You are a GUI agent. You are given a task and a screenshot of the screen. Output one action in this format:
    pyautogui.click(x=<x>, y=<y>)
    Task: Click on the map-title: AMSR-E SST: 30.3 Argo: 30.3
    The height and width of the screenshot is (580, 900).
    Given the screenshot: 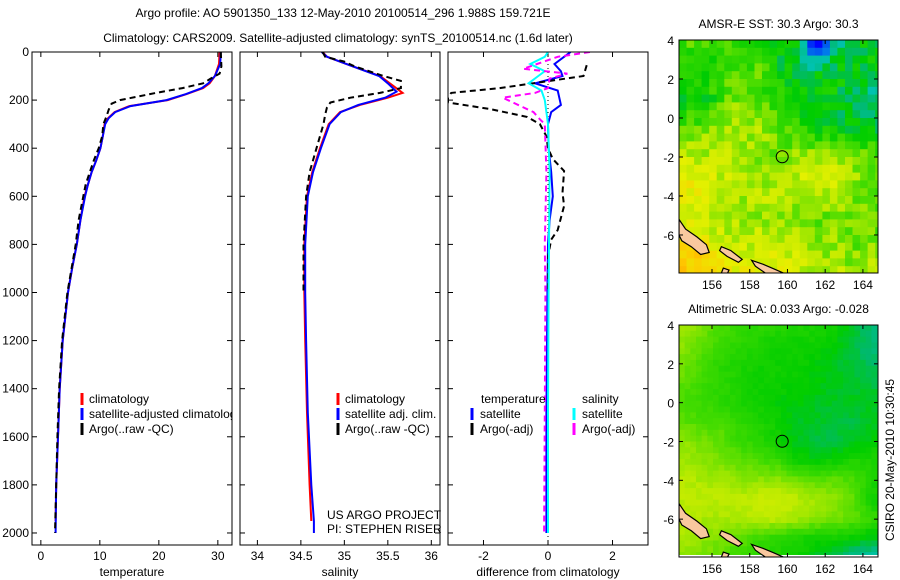 What is the action you would take?
    pyautogui.click(x=778, y=24)
    